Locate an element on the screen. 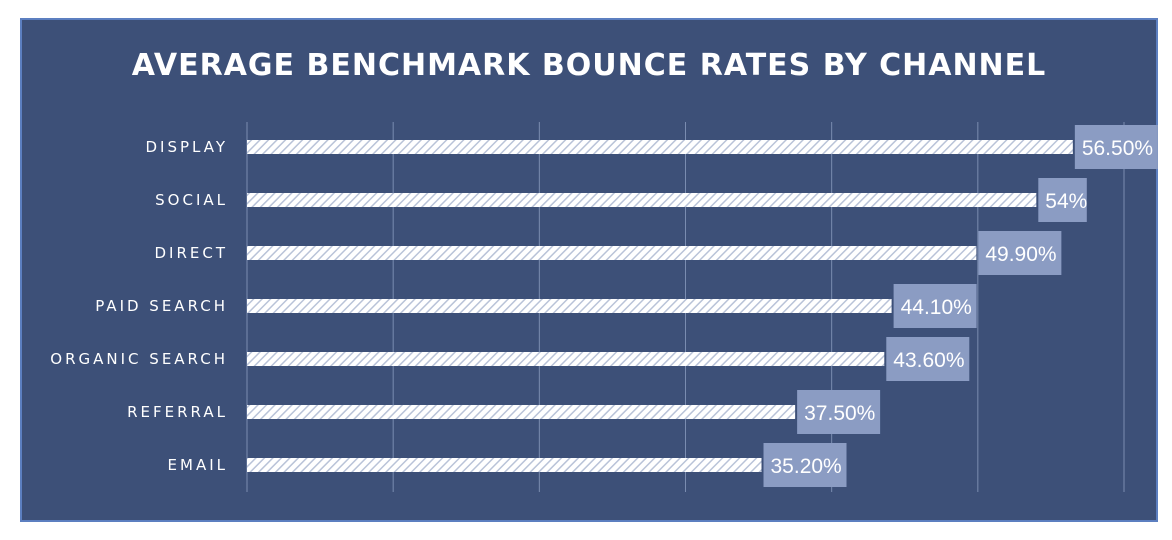  category-label: DIRECT is located at coordinates (191, 253).